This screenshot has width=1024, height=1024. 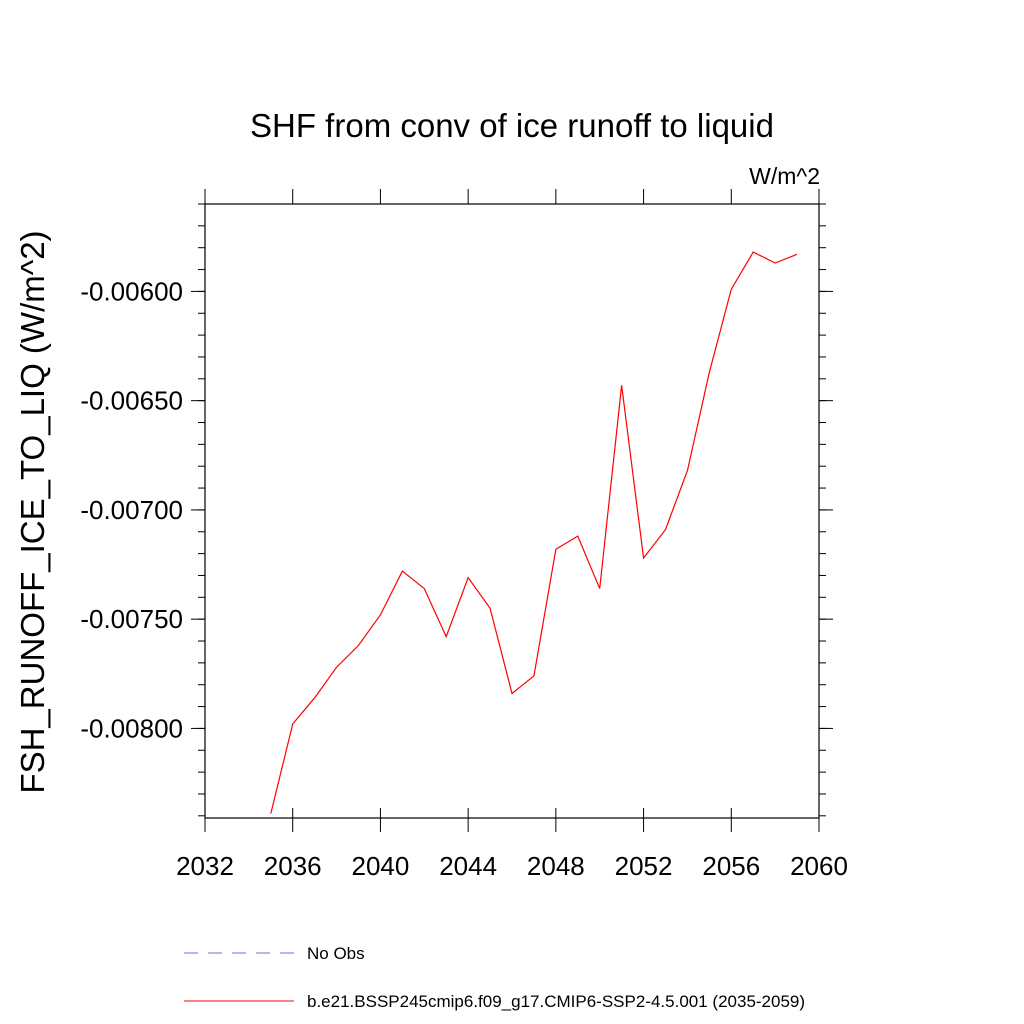 I want to click on units-label: W/m^2, so click(x=784, y=176).